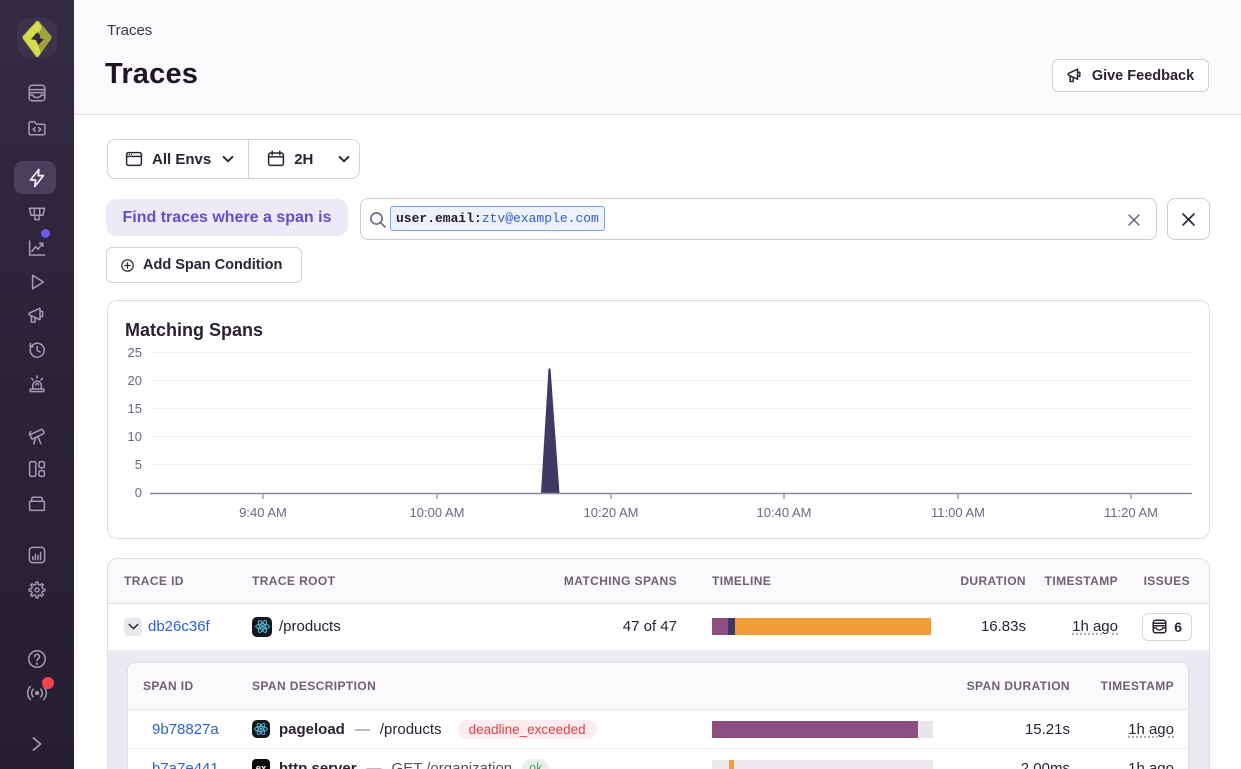  Describe the element at coordinates (263, 512) in the screenshot. I see `svg-text: 9:40 AM` at that location.